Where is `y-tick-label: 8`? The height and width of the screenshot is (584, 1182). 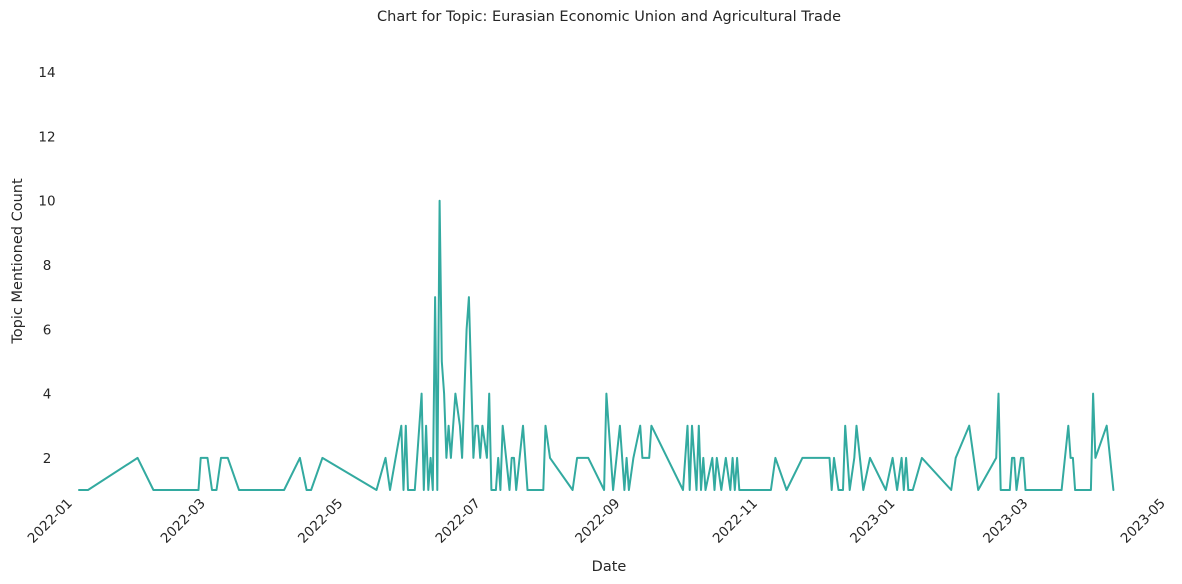 y-tick-label: 8 is located at coordinates (47, 266).